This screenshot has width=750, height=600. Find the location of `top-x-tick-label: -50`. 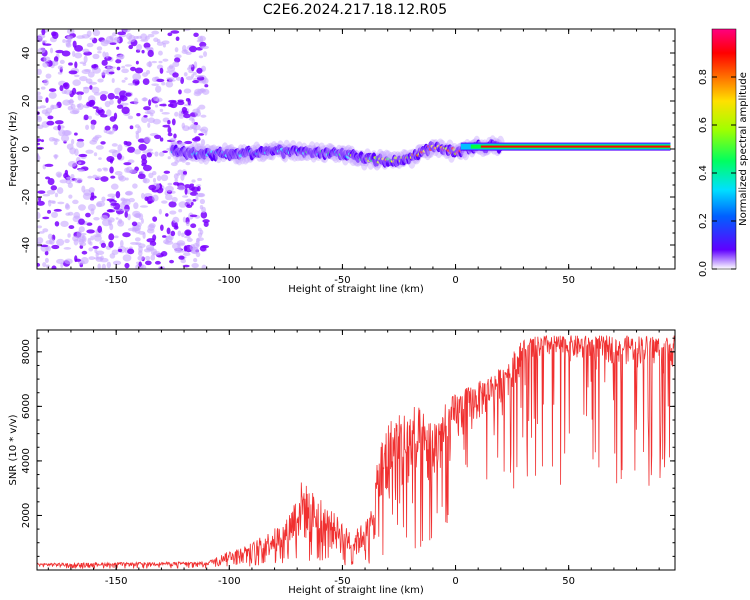

top-x-tick-label: -50 is located at coordinates (342, 280).